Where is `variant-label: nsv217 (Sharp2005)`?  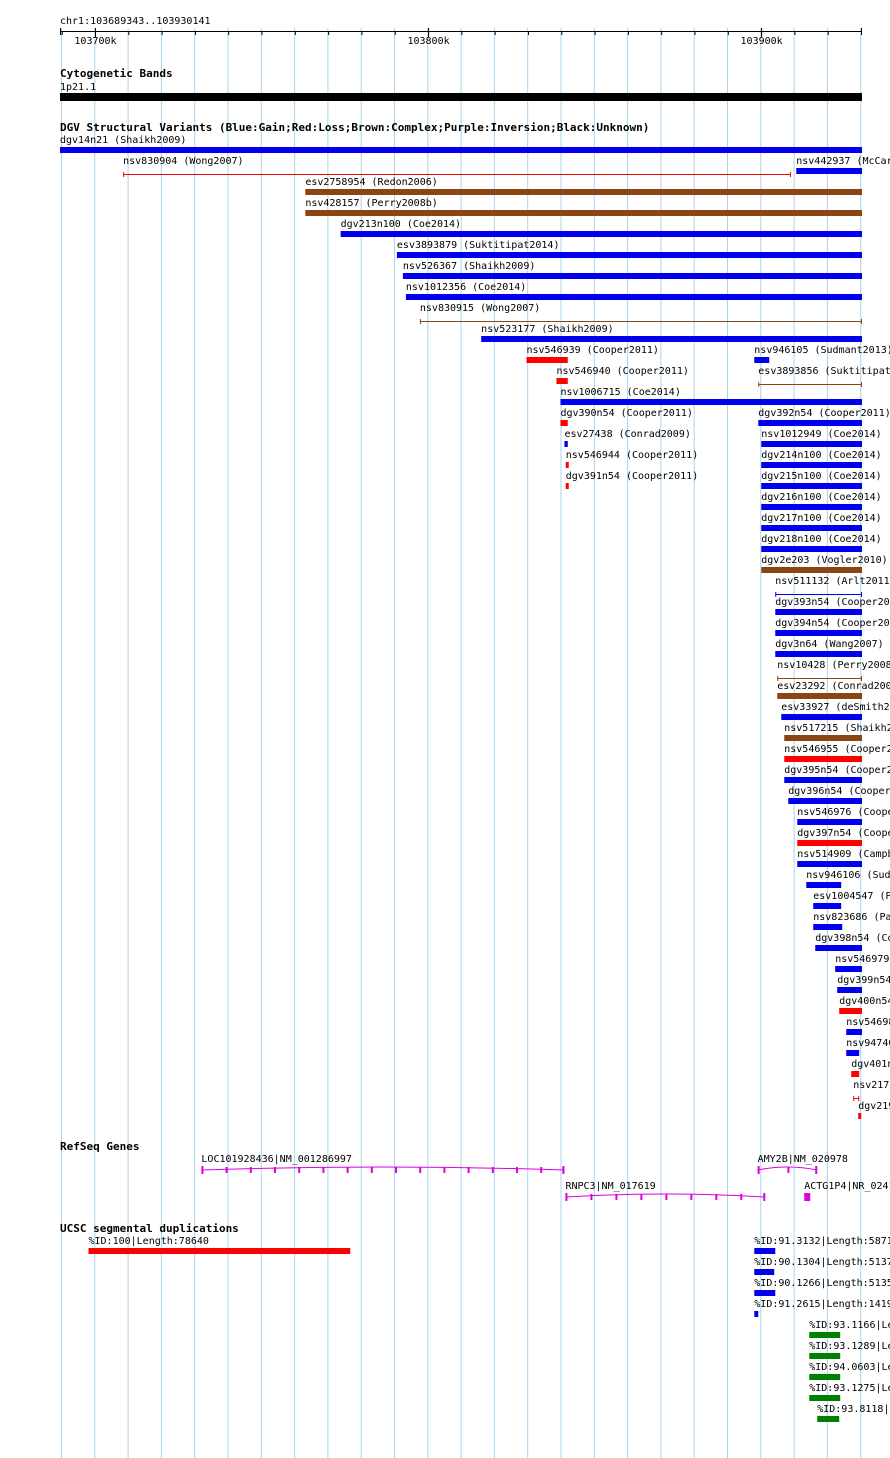 variant-label: nsv217 (Sharp2005) is located at coordinates (871, 1085).